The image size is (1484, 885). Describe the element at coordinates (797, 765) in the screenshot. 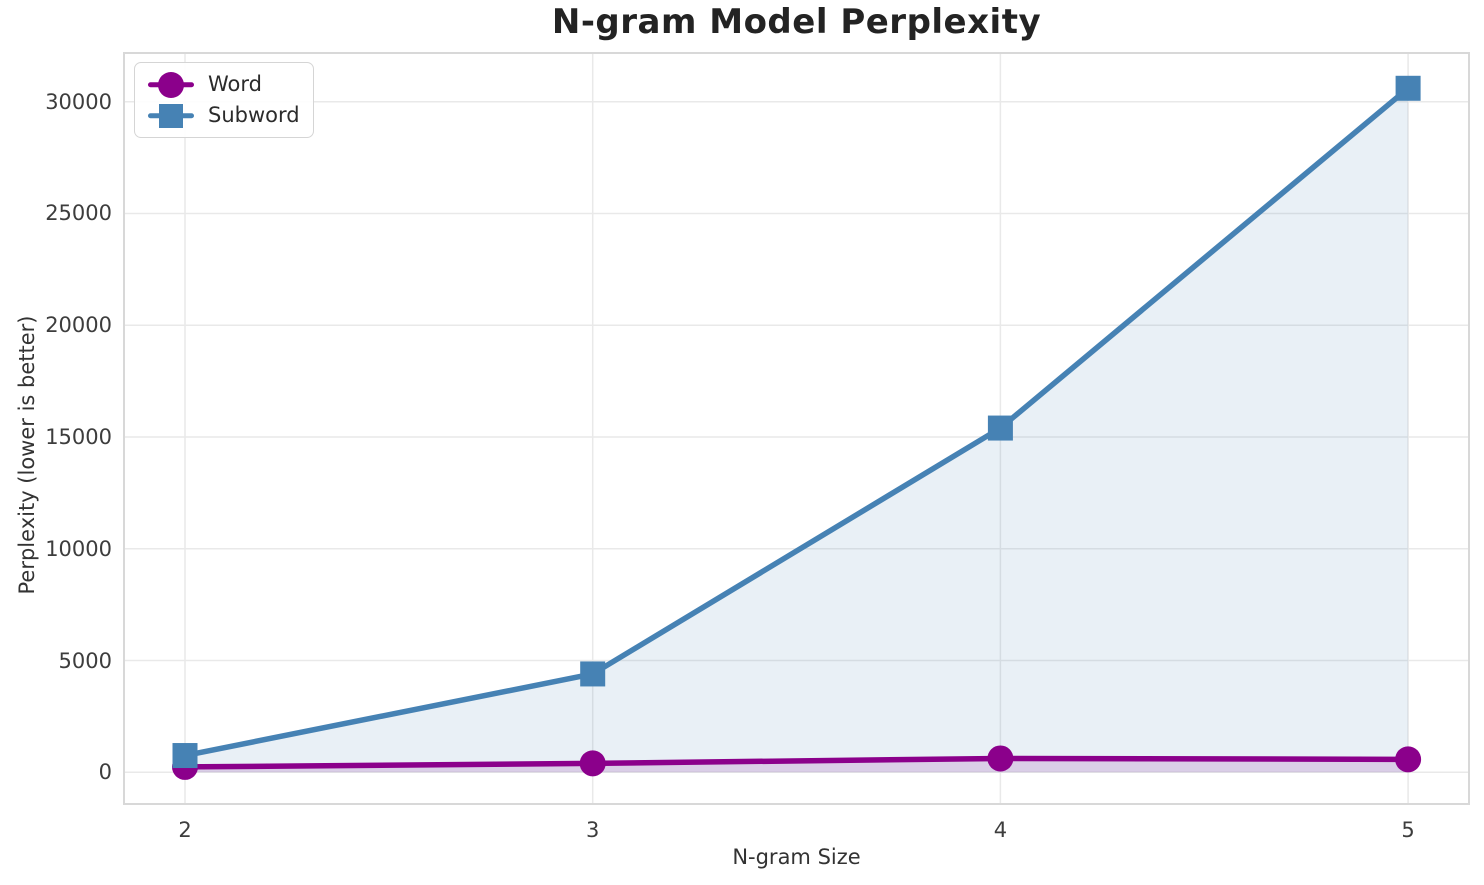

I see `area-fill-word` at that location.